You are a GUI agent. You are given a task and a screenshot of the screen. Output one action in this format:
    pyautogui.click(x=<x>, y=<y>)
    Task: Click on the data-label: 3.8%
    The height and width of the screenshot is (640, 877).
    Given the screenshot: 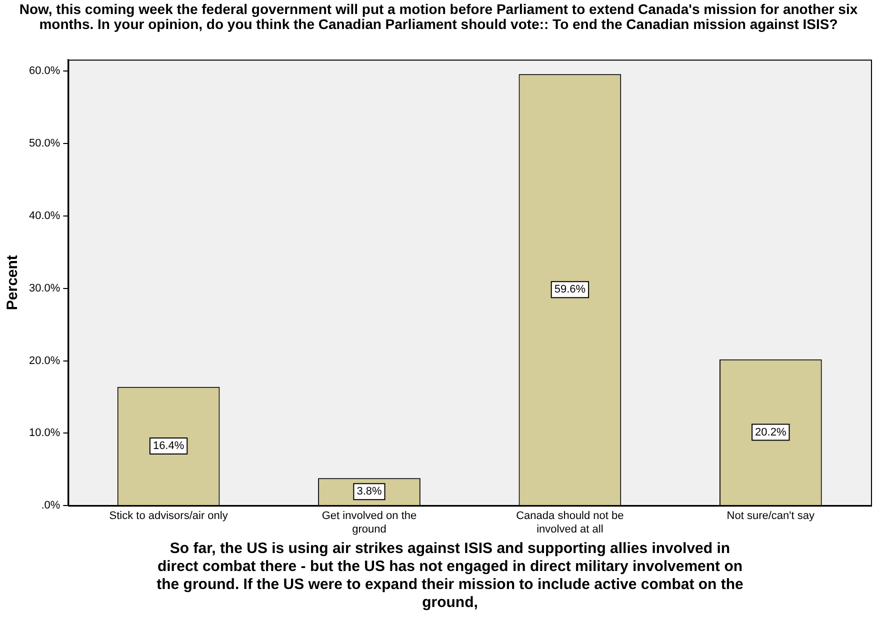 What is the action you would take?
    pyautogui.click(x=369, y=492)
    